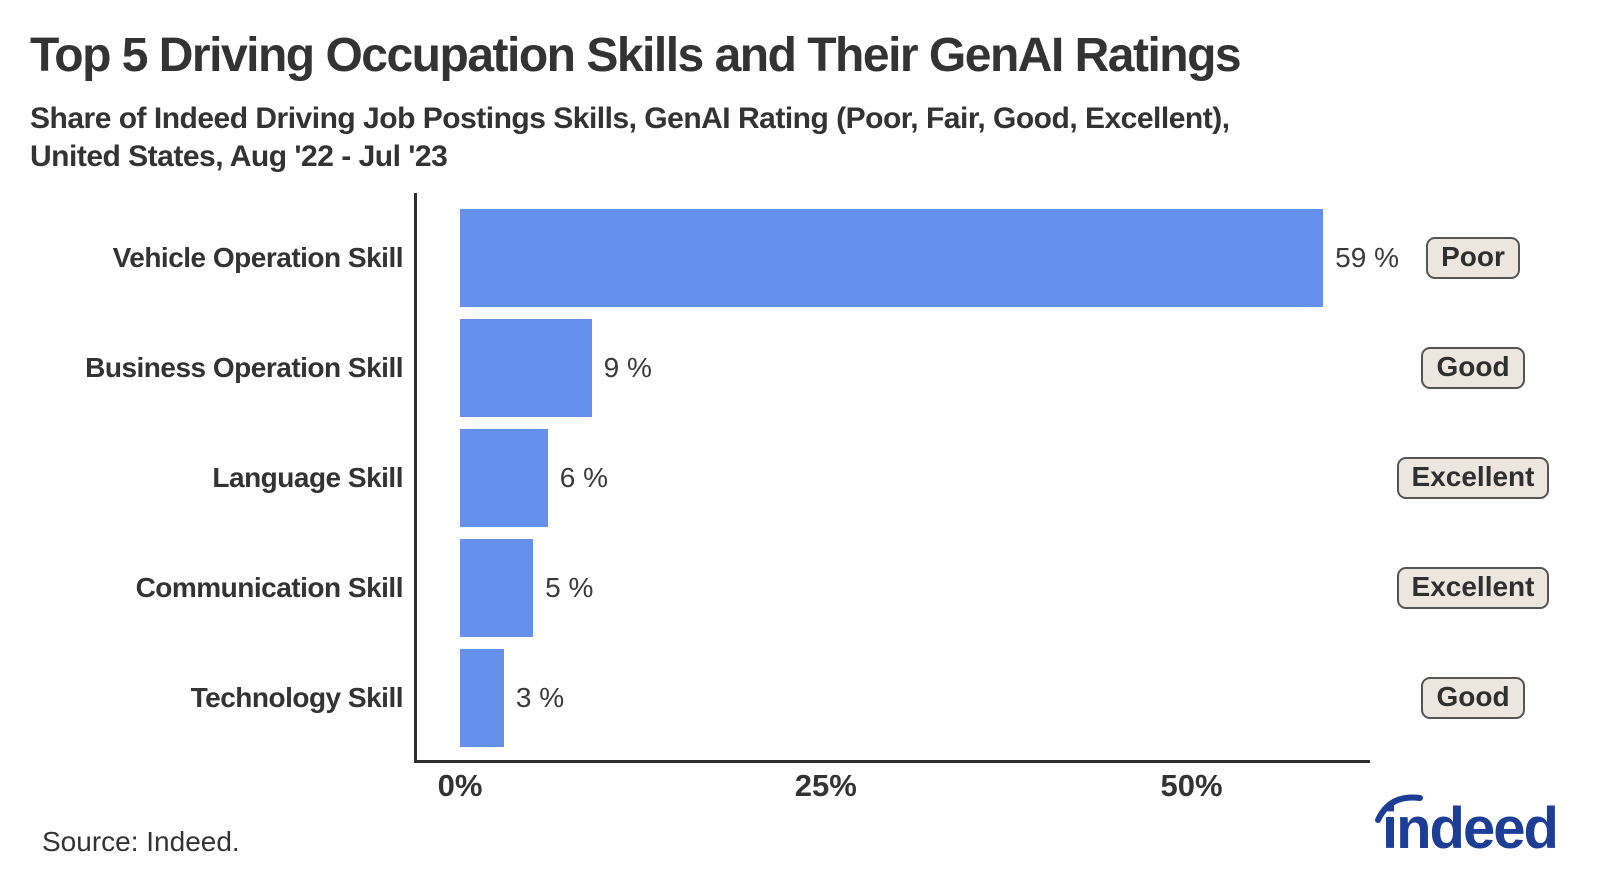 This screenshot has width=1600, height=873. Describe the element at coordinates (297, 697) in the screenshot. I see `category-label: Technology Skill` at that location.